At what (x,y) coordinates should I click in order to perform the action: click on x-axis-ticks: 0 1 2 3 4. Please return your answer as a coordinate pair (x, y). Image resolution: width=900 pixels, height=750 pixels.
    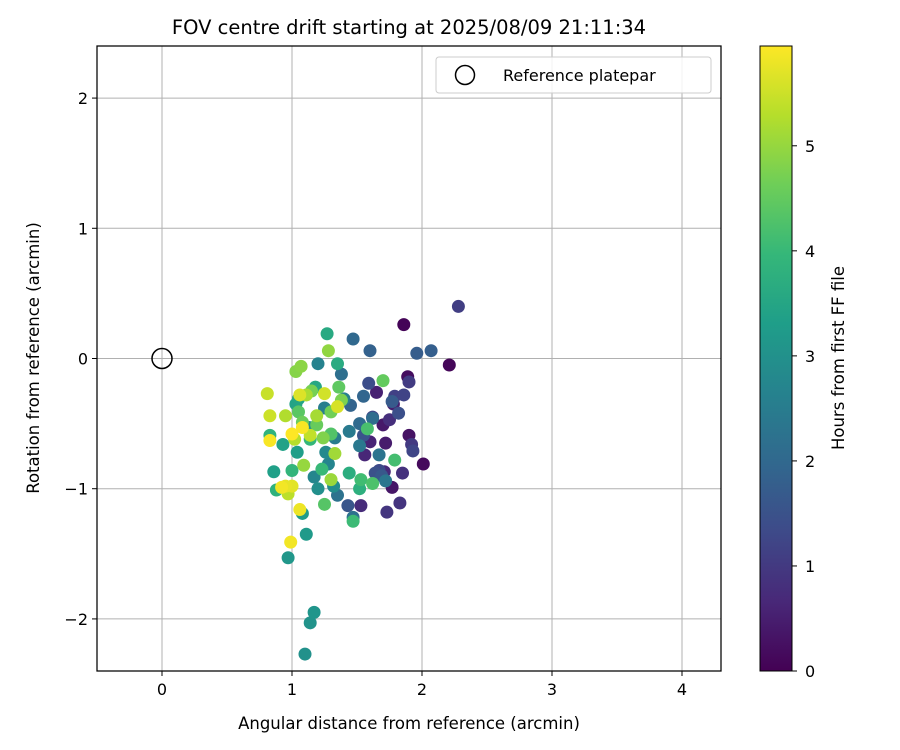
    Looking at the image, I should click on (422, 685).